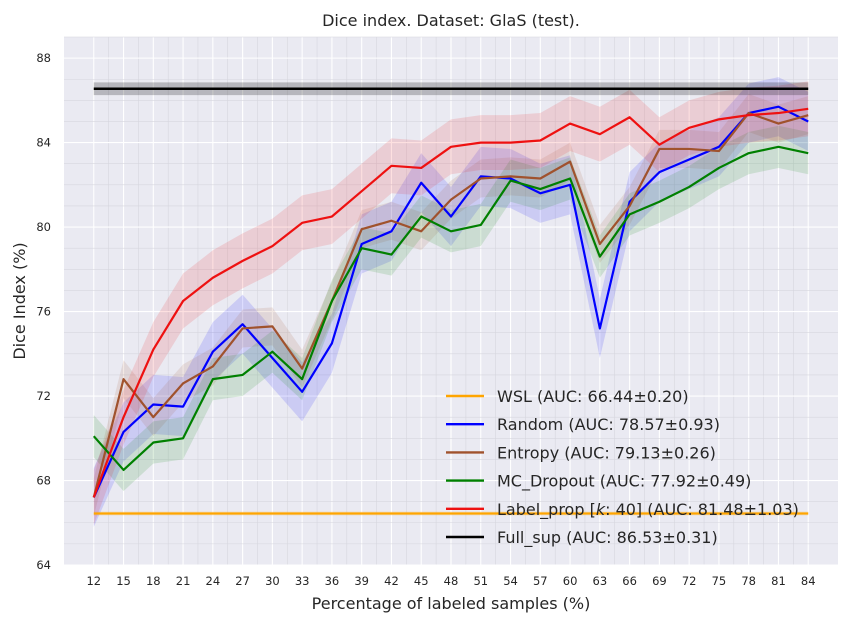 The height and width of the screenshot is (625, 850). What do you see at coordinates (608, 424) in the screenshot?
I see `legend-label: Random (AUC: 78.57±0.93)` at bounding box center [608, 424].